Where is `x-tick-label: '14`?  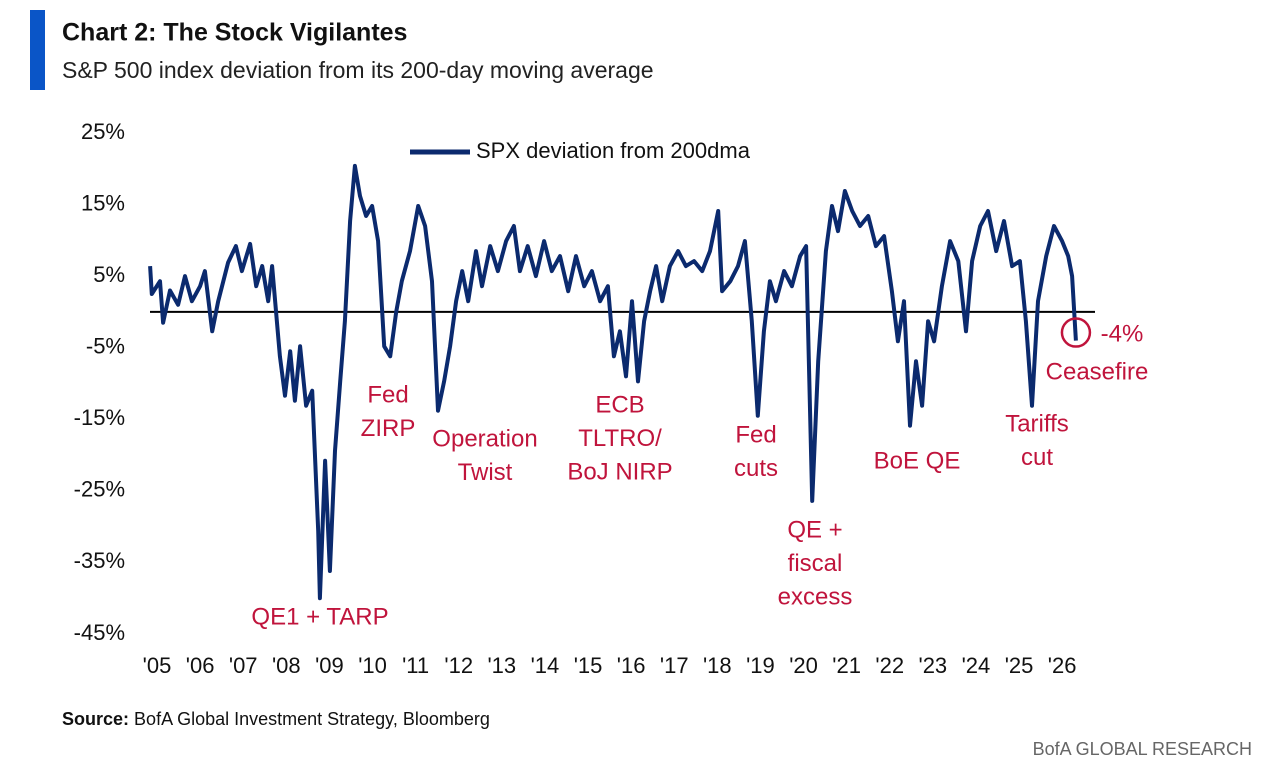 x-tick-label: '14 is located at coordinates (545, 665).